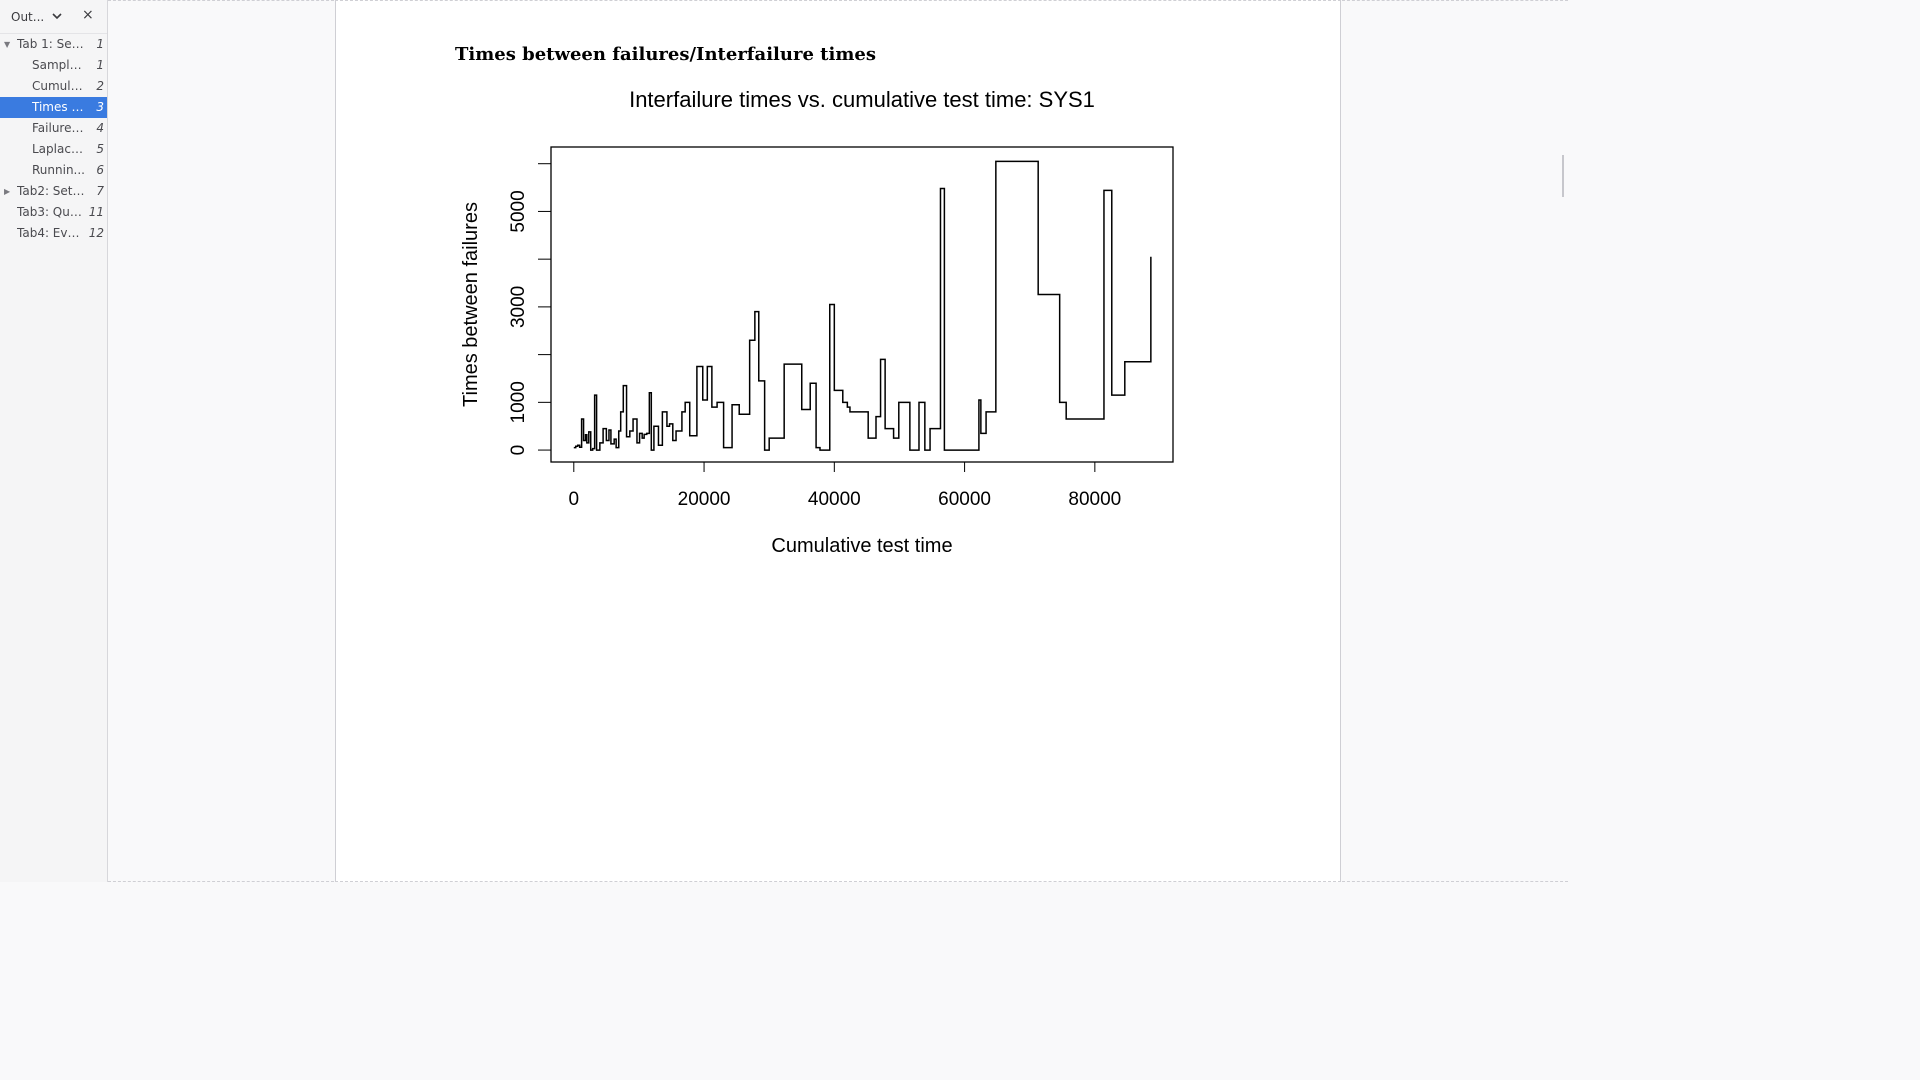 Image resolution: width=1920 pixels, height=1080 pixels. I want to click on y-tick-label: 3000, so click(518, 307).